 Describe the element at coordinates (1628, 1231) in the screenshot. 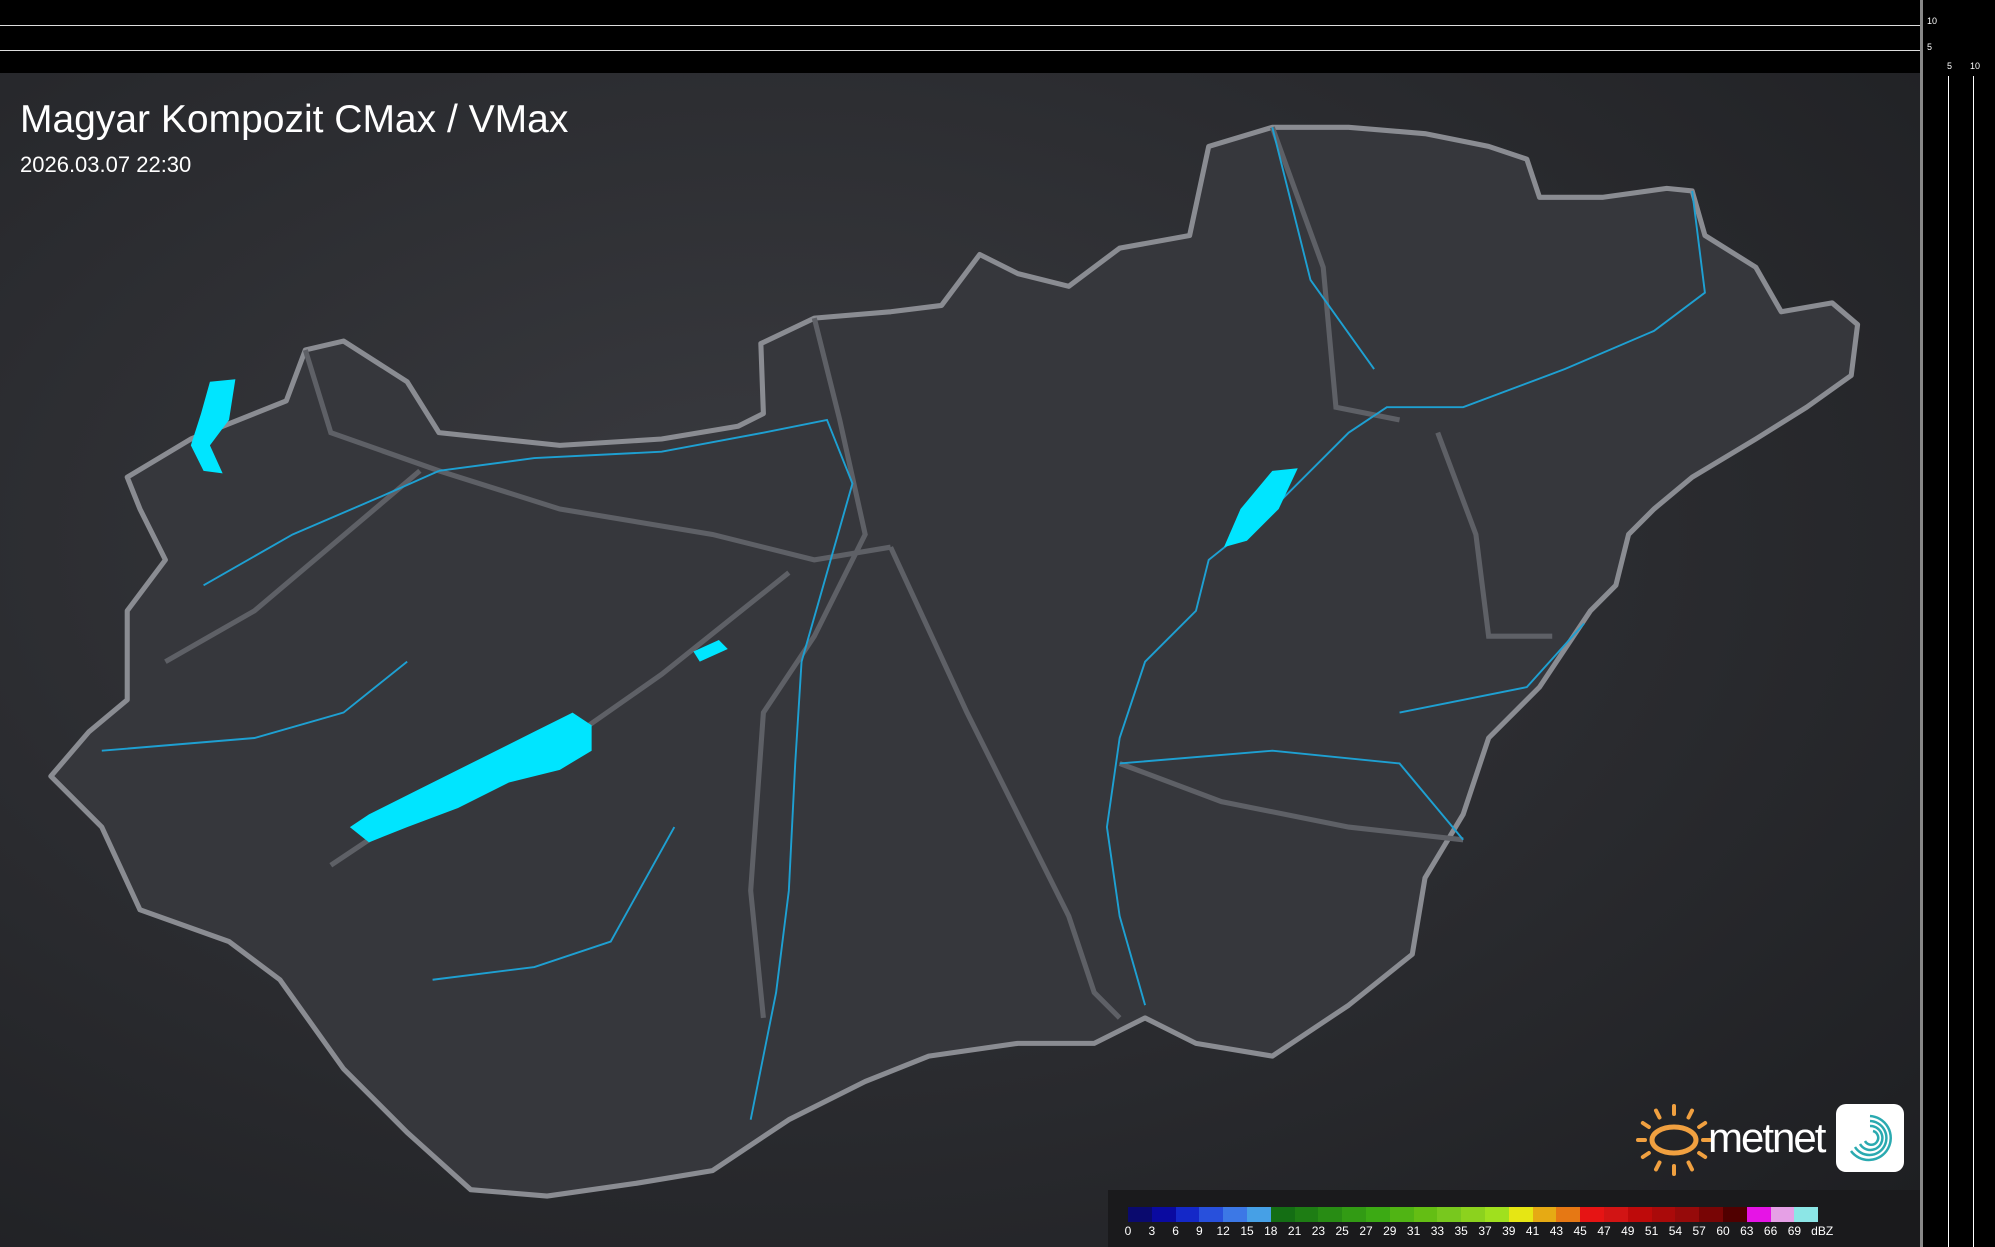

I see `legend-value: 49` at that location.